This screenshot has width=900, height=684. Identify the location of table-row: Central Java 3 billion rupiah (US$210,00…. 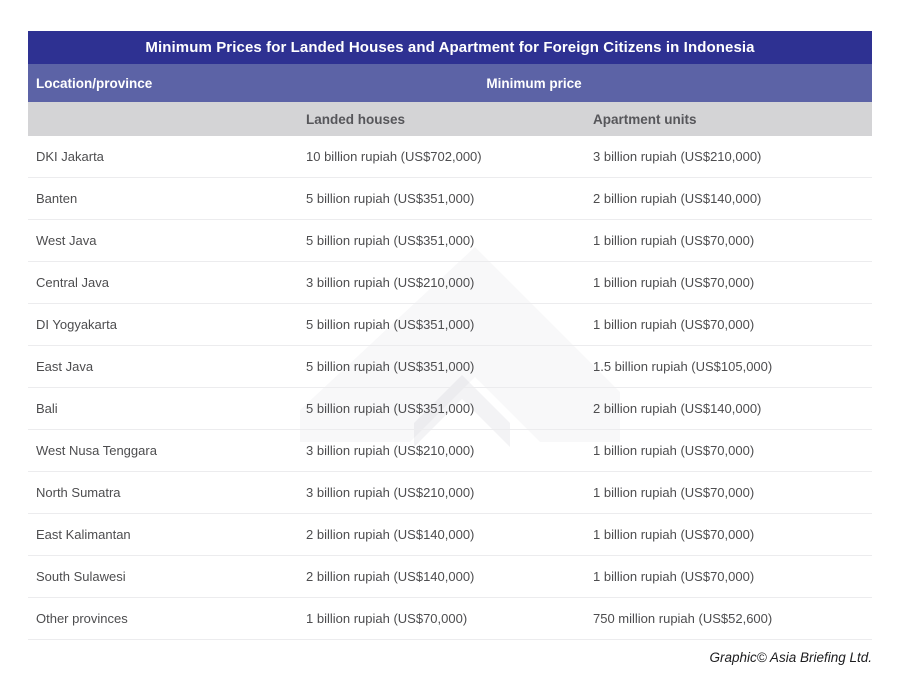
(450, 283).